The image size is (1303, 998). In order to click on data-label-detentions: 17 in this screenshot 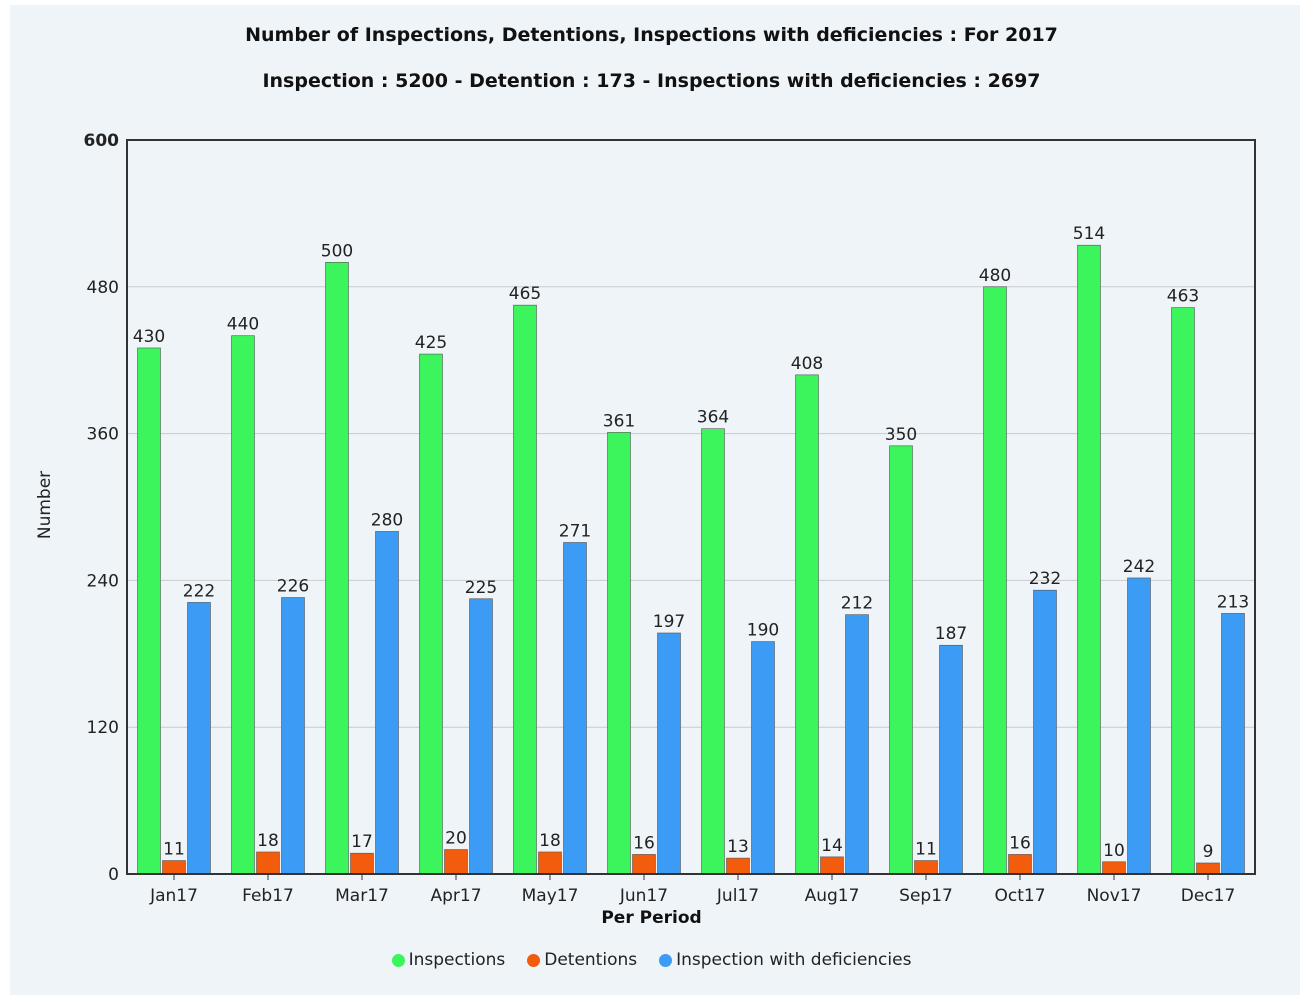, I will do `click(362, 842)`.